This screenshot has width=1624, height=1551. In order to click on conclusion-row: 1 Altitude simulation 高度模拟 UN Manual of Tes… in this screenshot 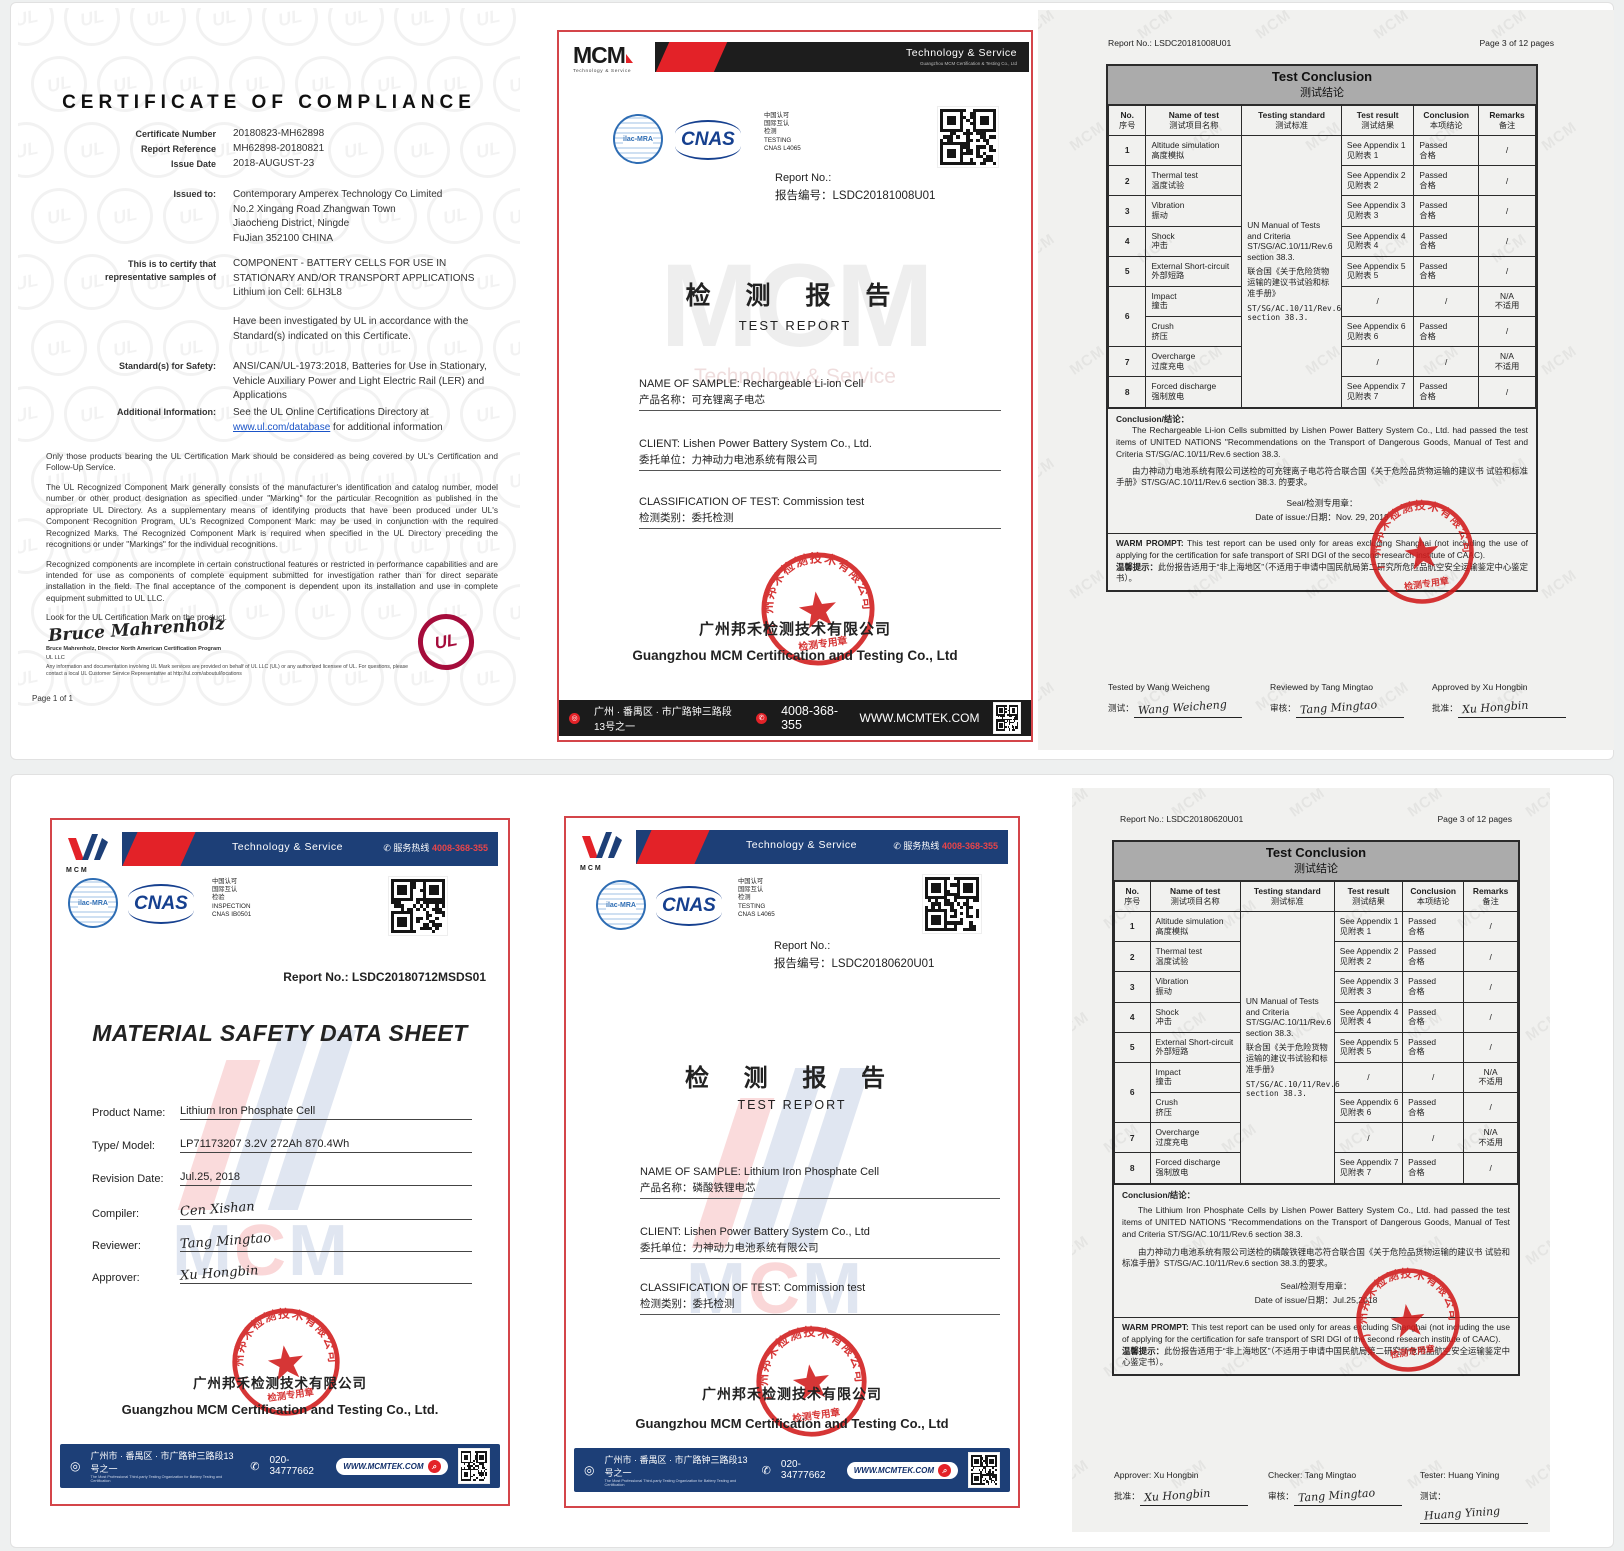, I will do `click(1321, 271)`.